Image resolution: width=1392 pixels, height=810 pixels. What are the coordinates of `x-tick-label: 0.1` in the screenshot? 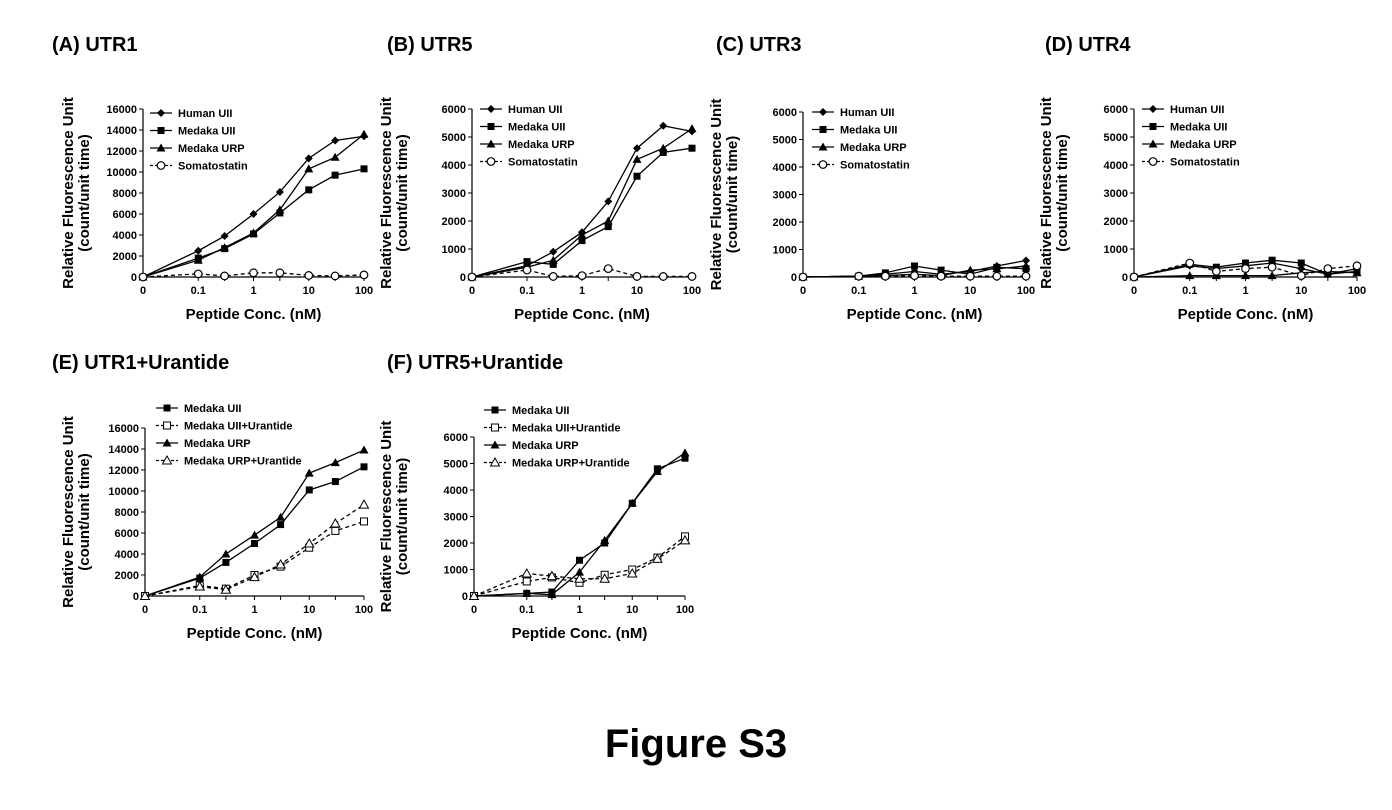 It's located at (1189, 291).